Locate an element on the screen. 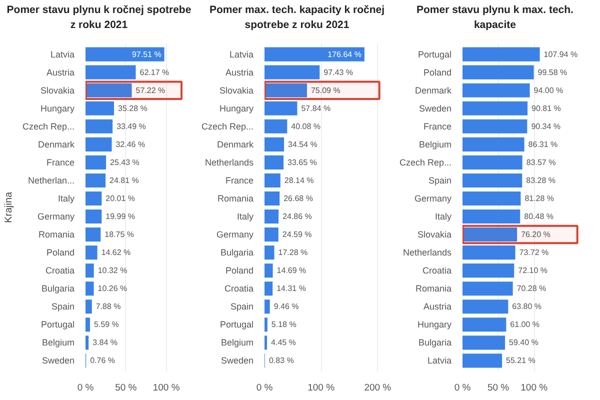  data-label: 90.34 % is located at coordinates (546, 126).